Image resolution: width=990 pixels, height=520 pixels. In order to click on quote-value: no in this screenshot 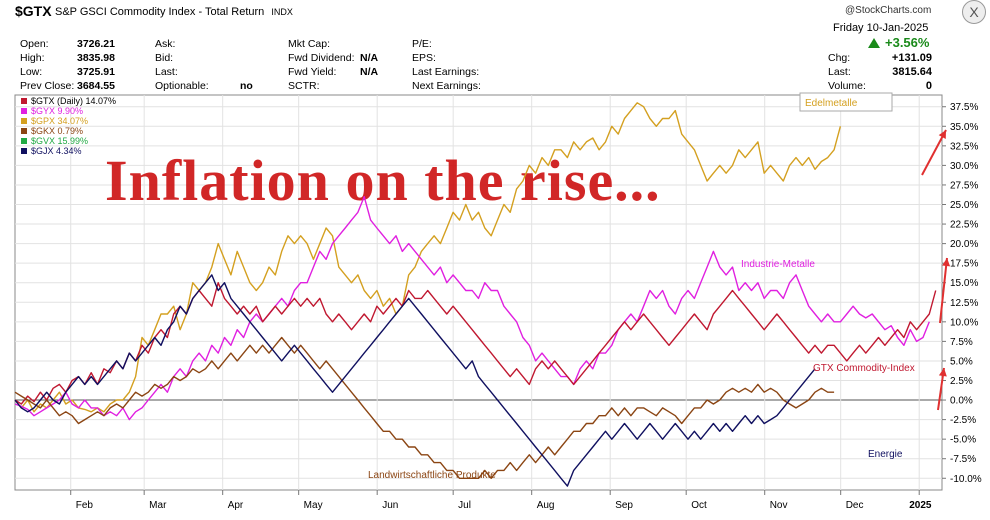, I will do `click(246, 86)`.